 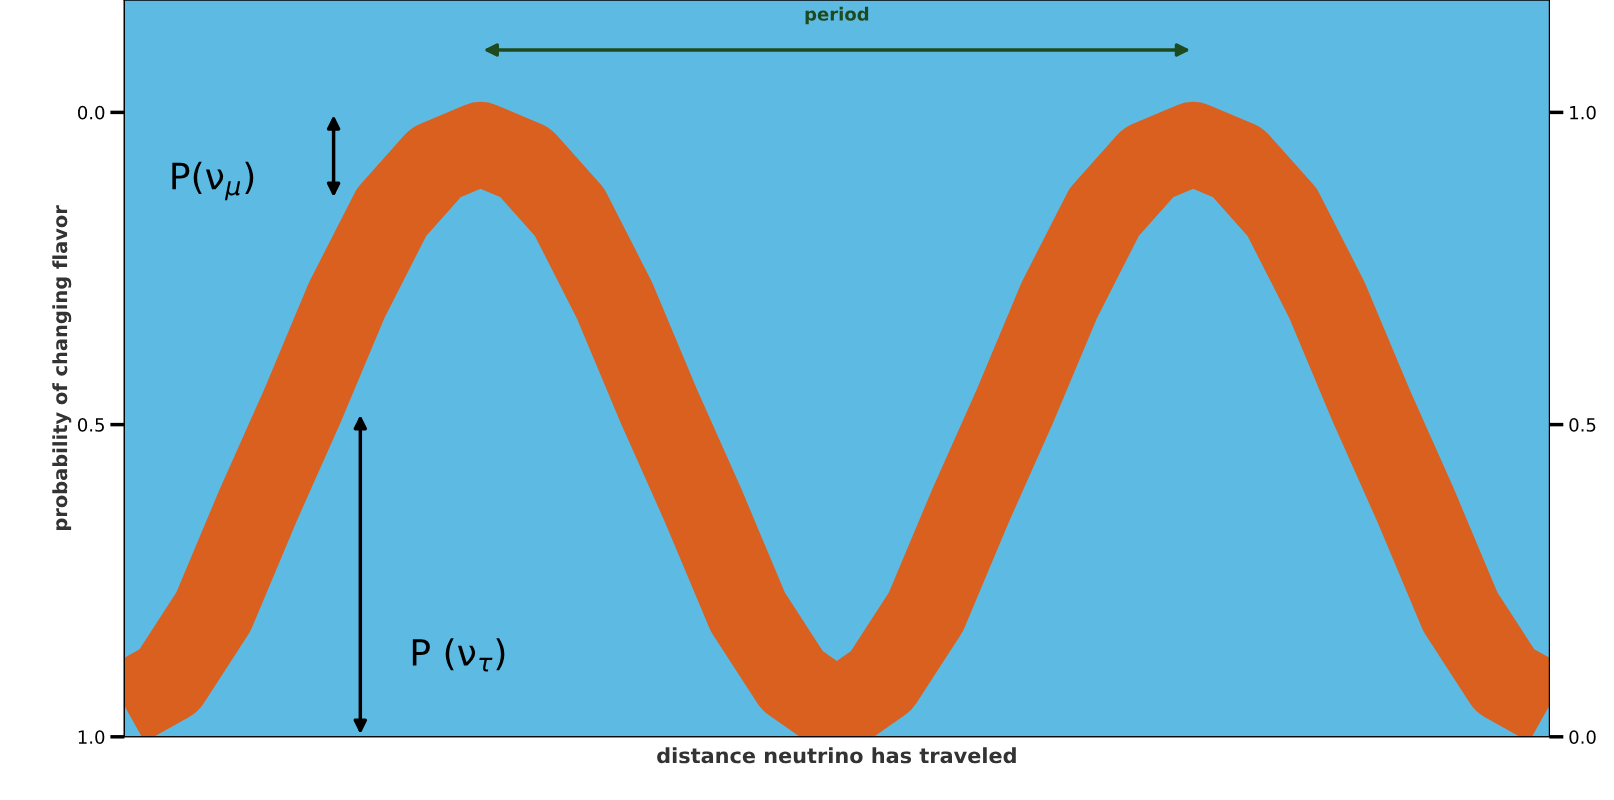 I want to click on y-tick-label: 0.5, so click(x=91, y=425).